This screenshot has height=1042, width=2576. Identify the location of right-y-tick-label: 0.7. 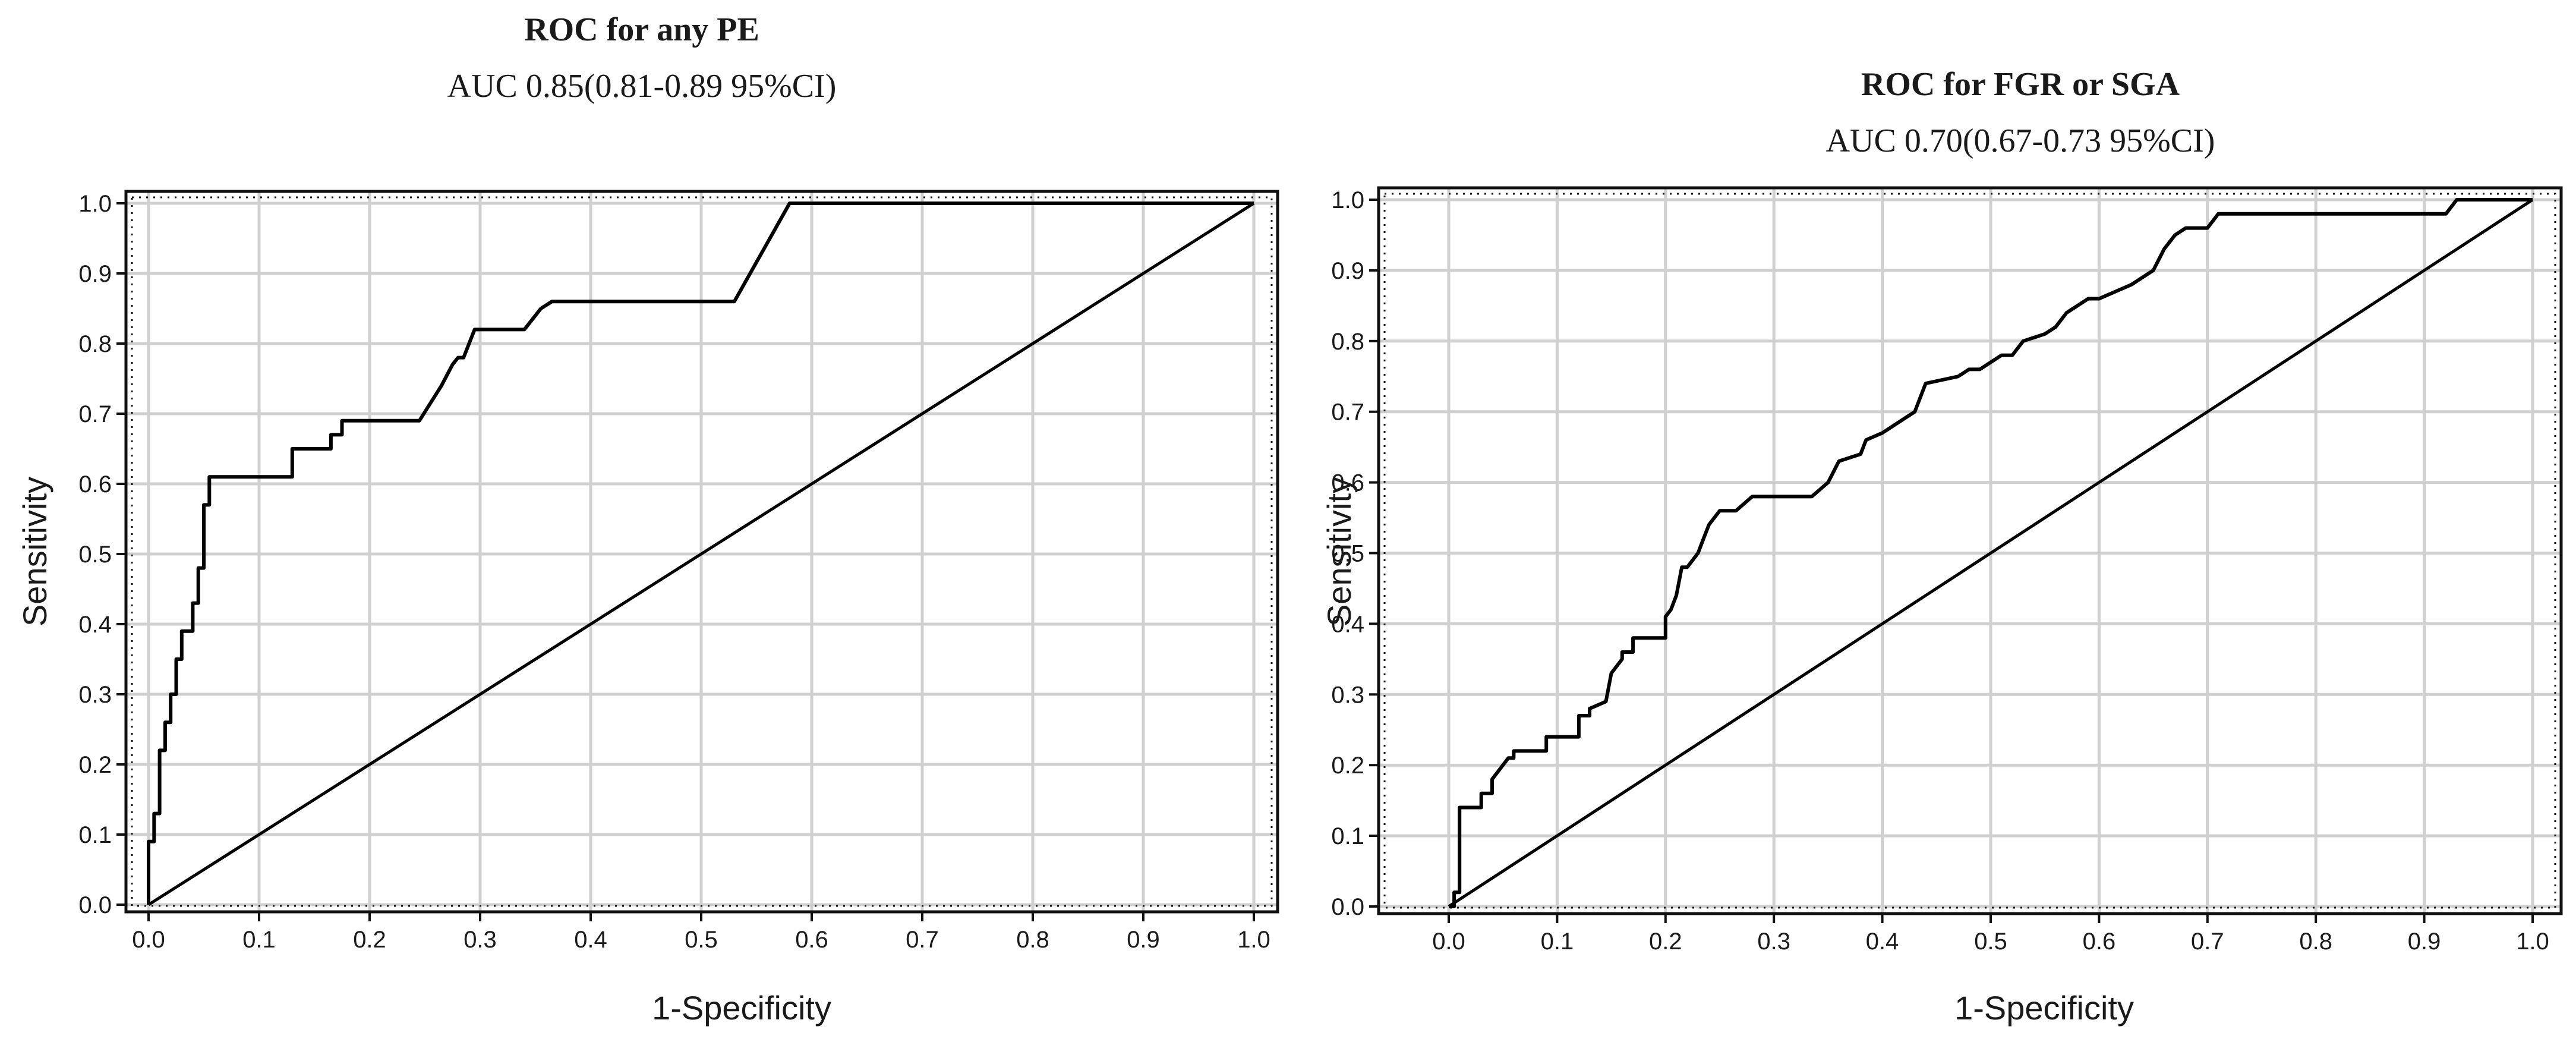
(1347, 412).